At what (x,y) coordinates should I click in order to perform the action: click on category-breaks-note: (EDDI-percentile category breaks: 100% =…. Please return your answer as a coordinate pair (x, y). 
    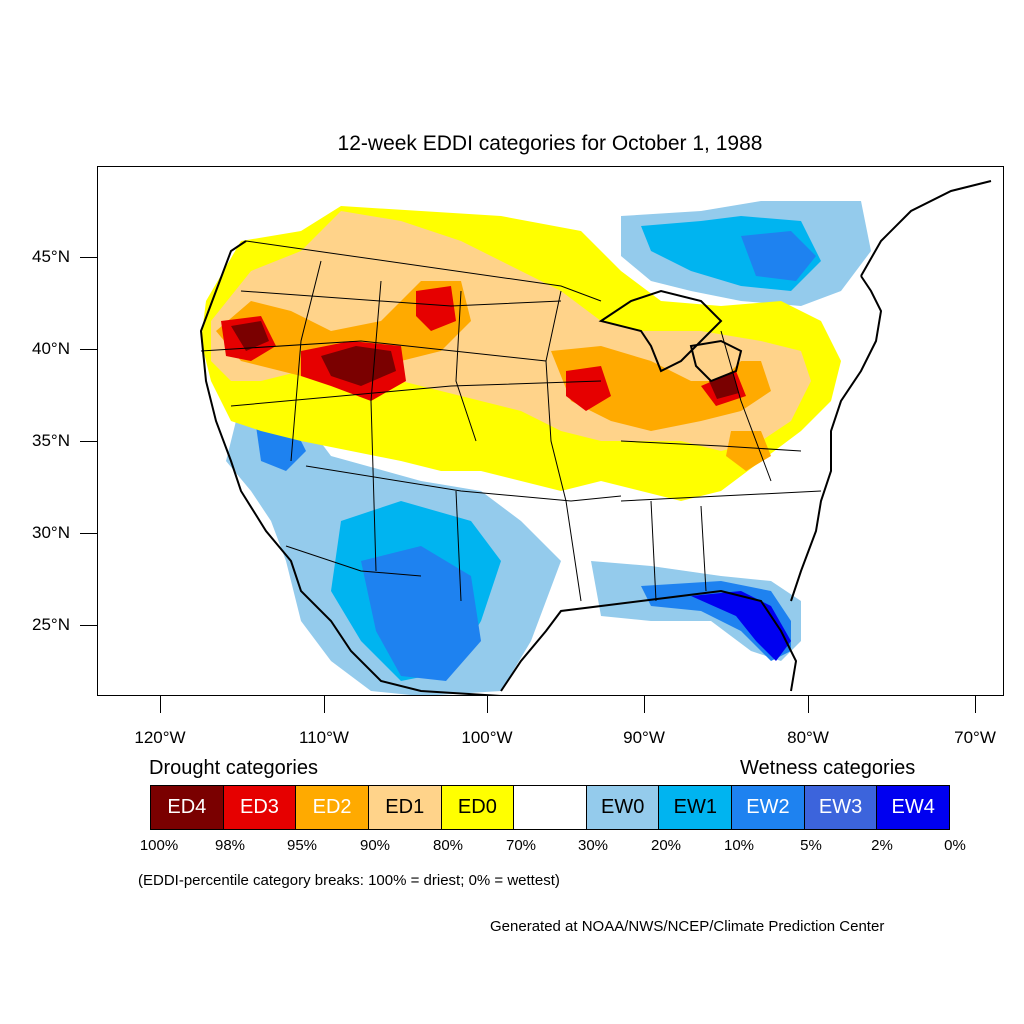
    Looking at the image, I should click on (349, 880).